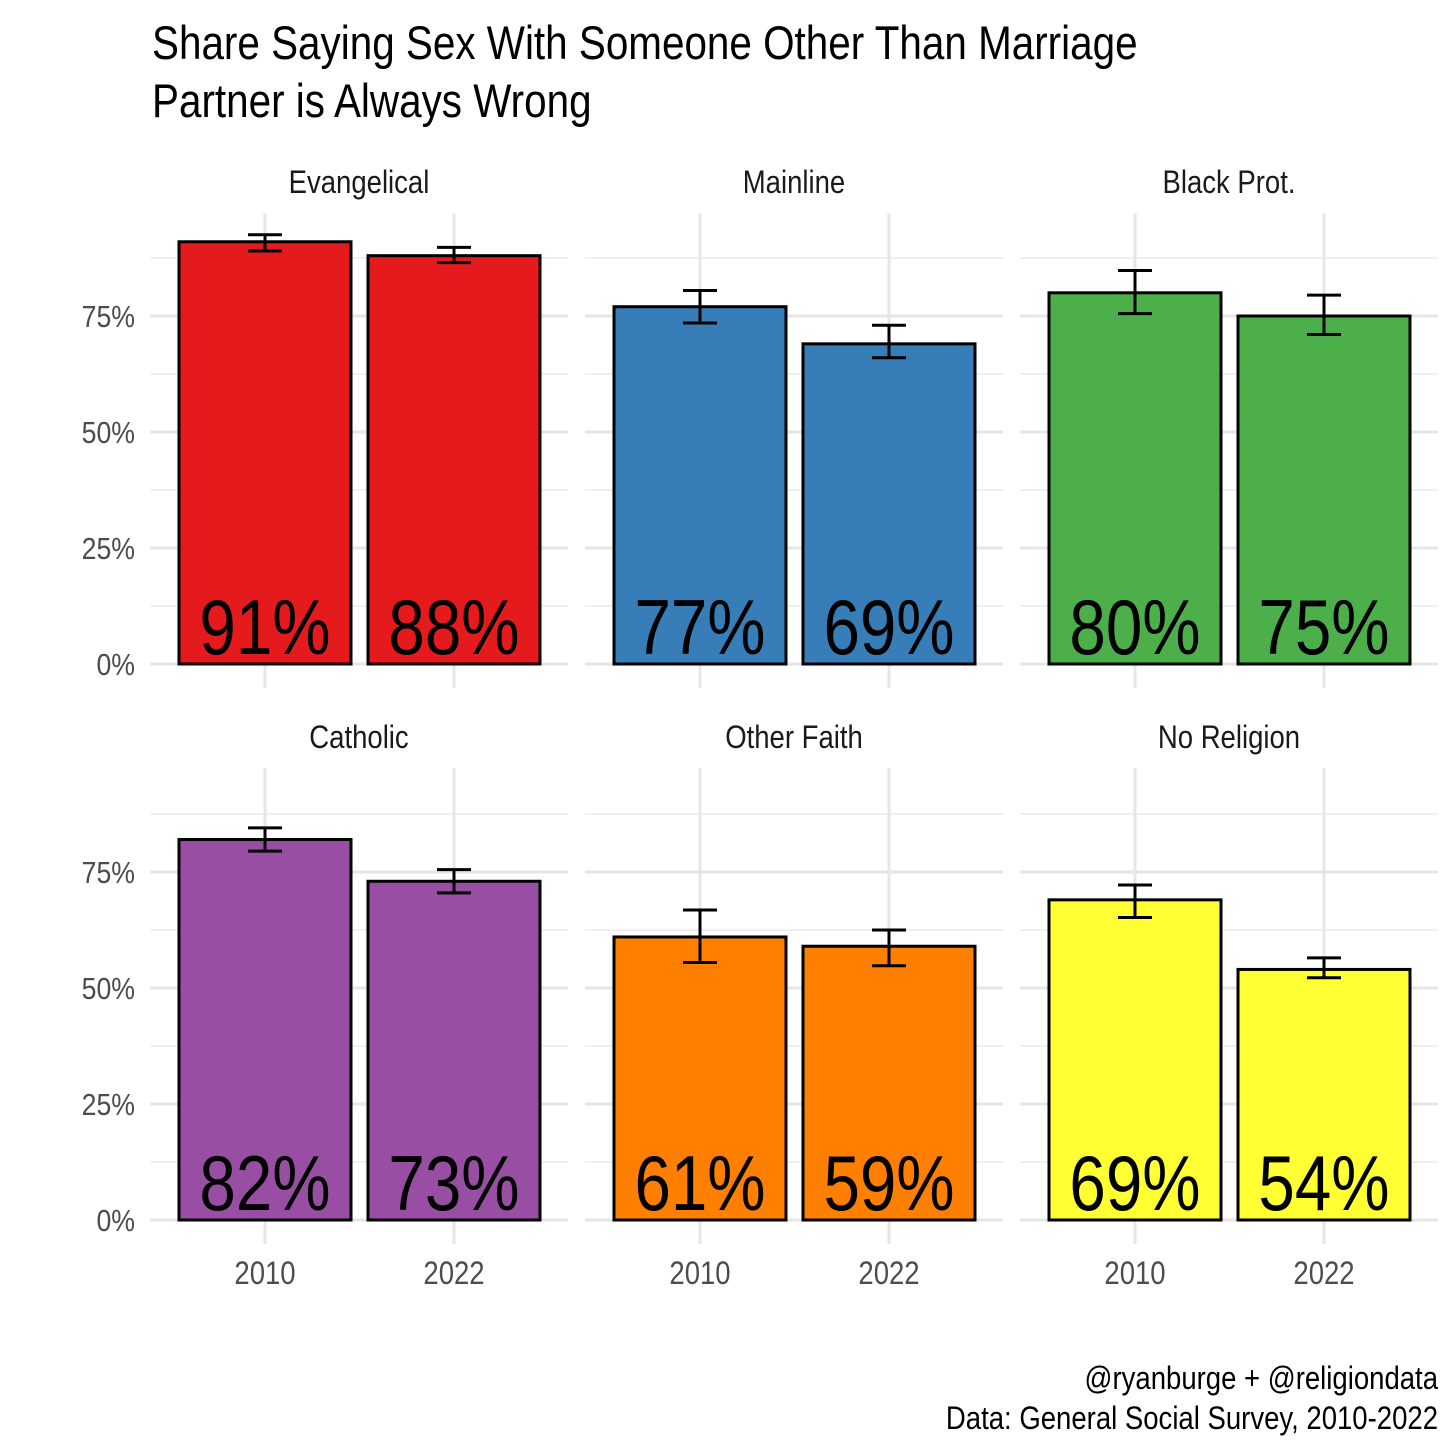  Describe the element at coordinates (453, 1184) in the screenshot. I see `data-label: 73%` at that location.